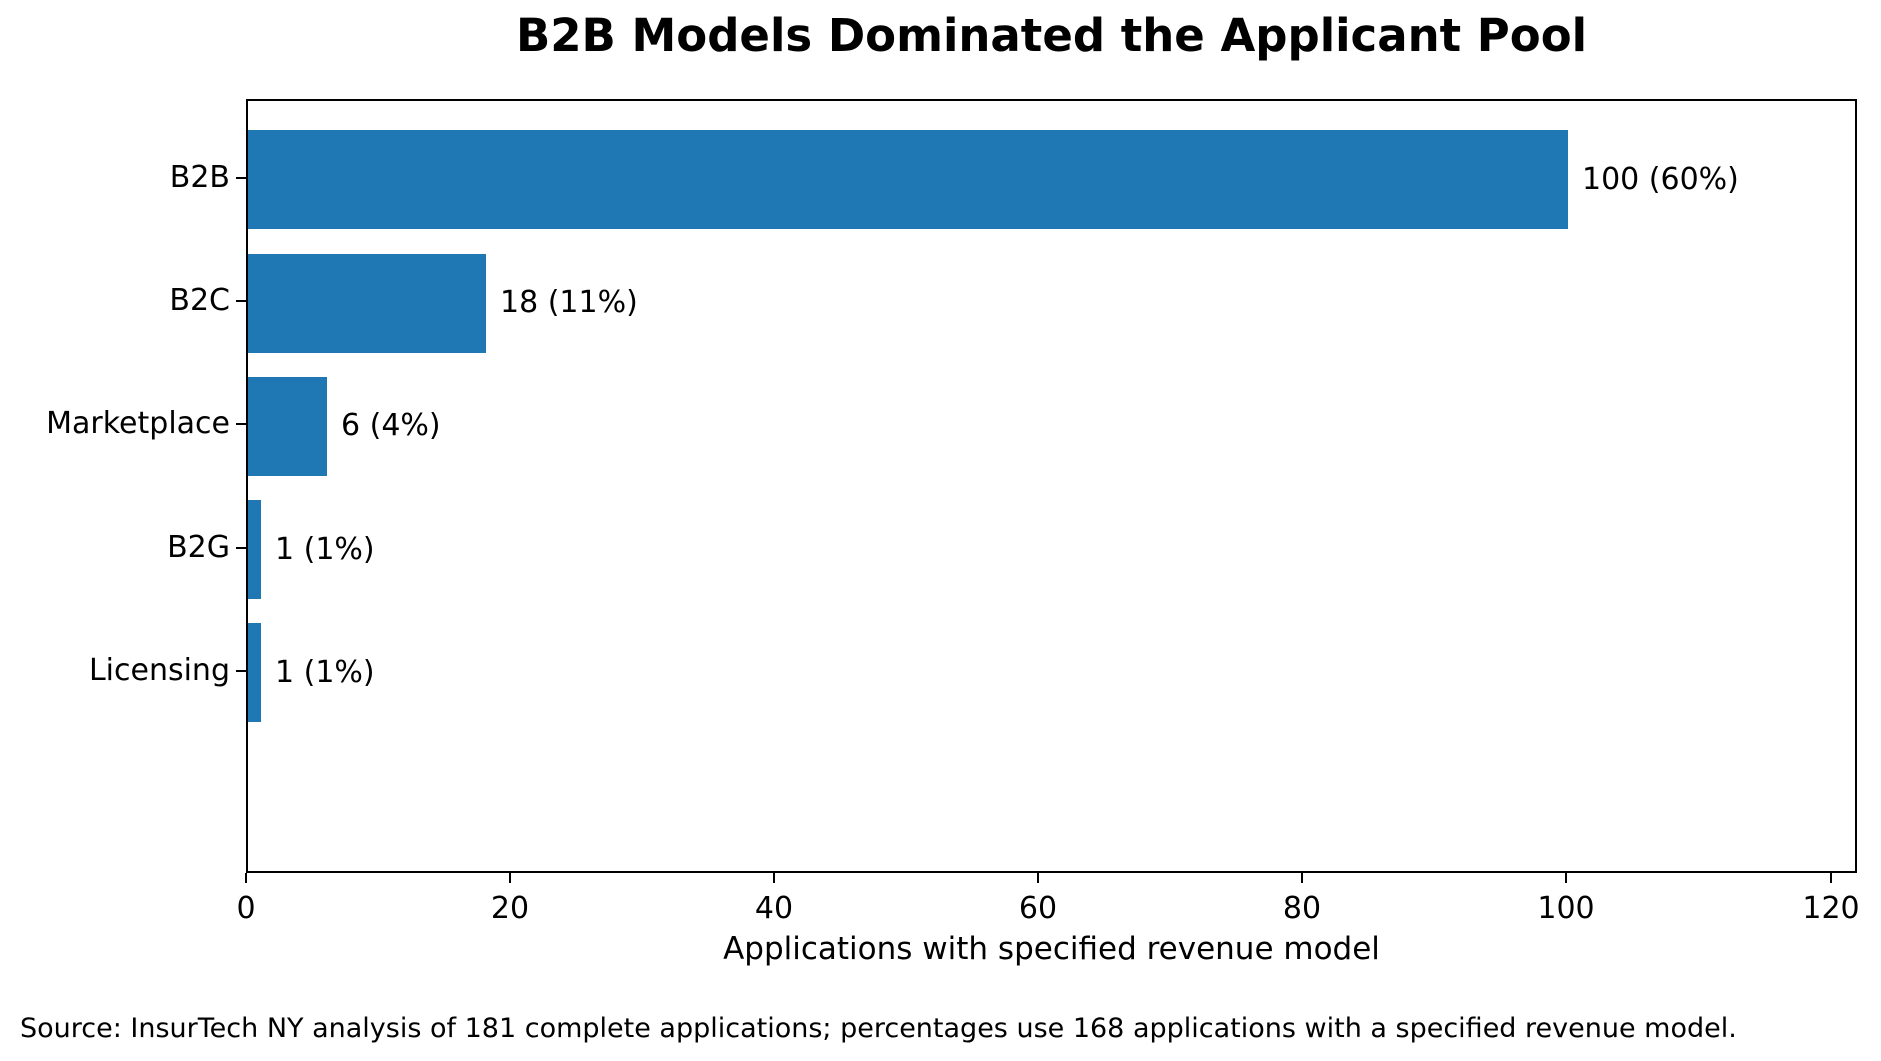  What do you see at coordinates (510, 908) in the screenshot?
I see `x-tick-label: 20` at bounding box center [510, 908].